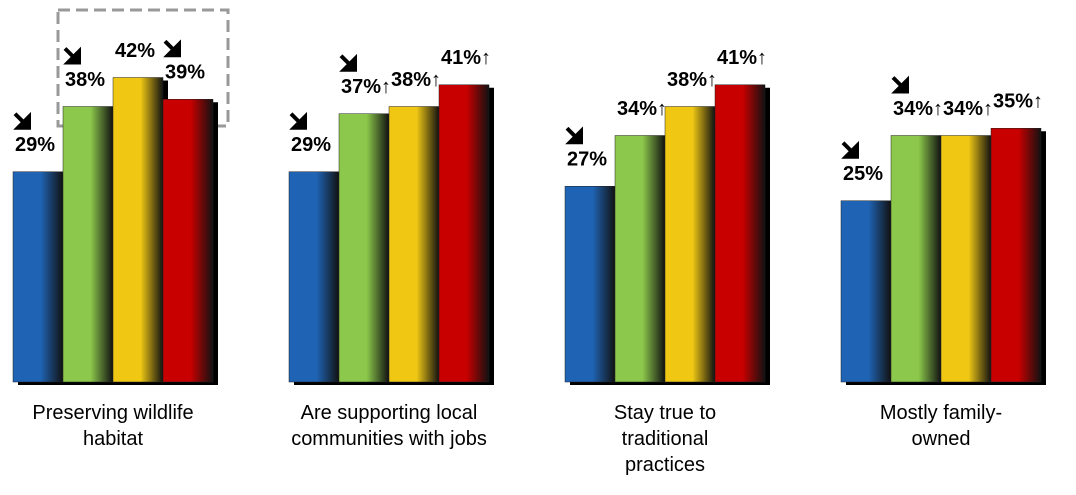 This screenshot has height=495, width=1076. What do you see at coordinates (135, 51) in the screenshot?
I see `value-label: 42%` at bounding box center [135, 51].